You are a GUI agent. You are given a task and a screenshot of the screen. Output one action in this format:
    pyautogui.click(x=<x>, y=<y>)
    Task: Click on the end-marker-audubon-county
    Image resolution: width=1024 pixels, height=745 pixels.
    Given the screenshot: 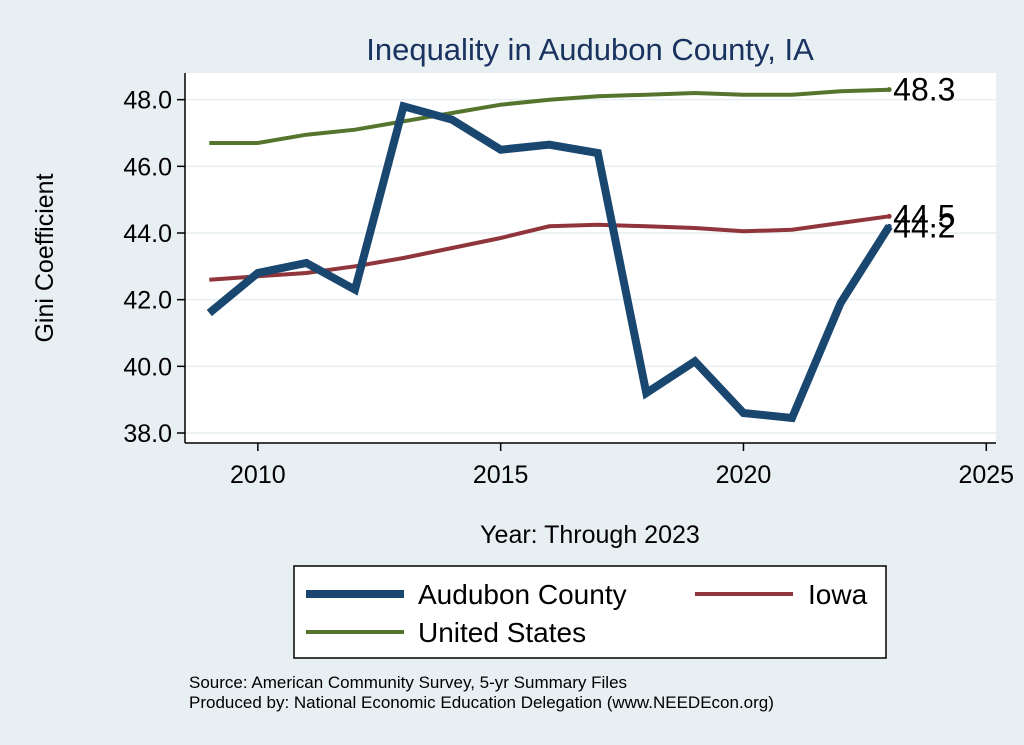 What is the action you would take?
    pyautogui.click(x=889, y=226)
    